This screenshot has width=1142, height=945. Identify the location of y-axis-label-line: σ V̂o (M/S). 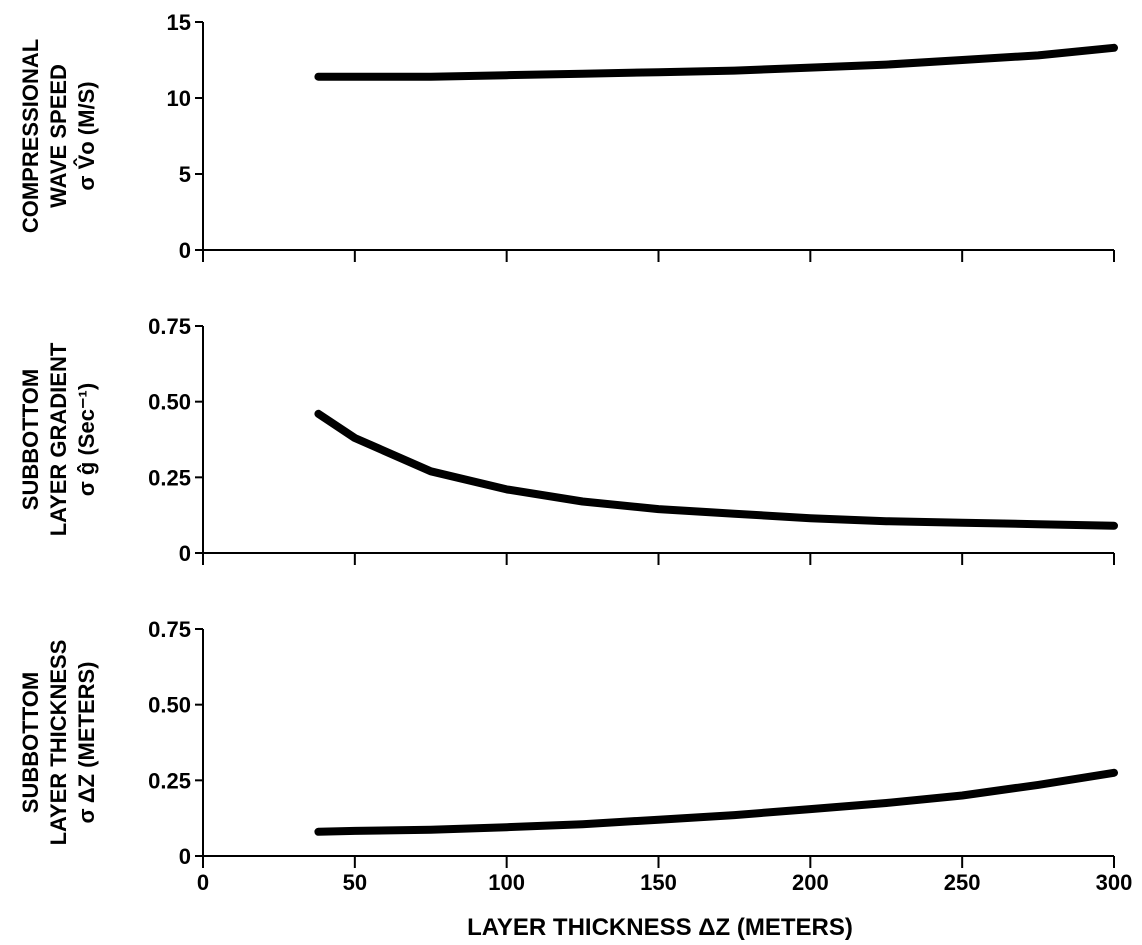
(86, 135).